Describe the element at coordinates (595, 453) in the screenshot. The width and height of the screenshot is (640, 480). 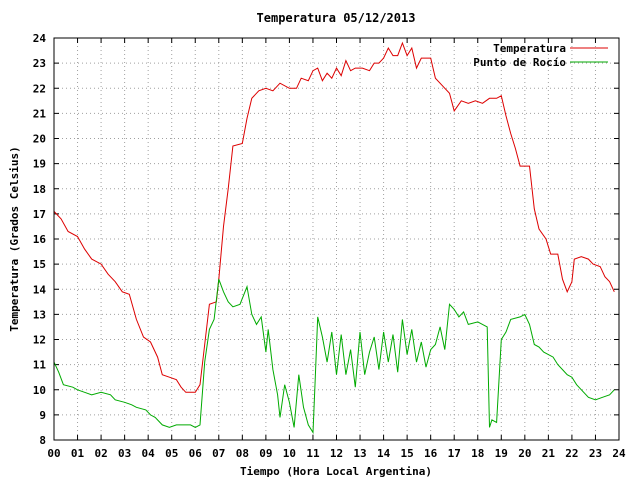
I see `x-tick-label: 23` at that location.